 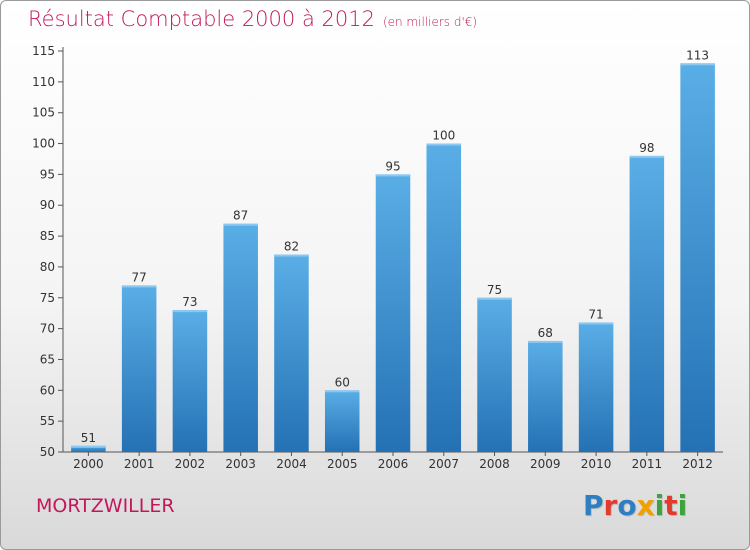 I want to click on y-tick-label: 70, so click(x=47, y=329).